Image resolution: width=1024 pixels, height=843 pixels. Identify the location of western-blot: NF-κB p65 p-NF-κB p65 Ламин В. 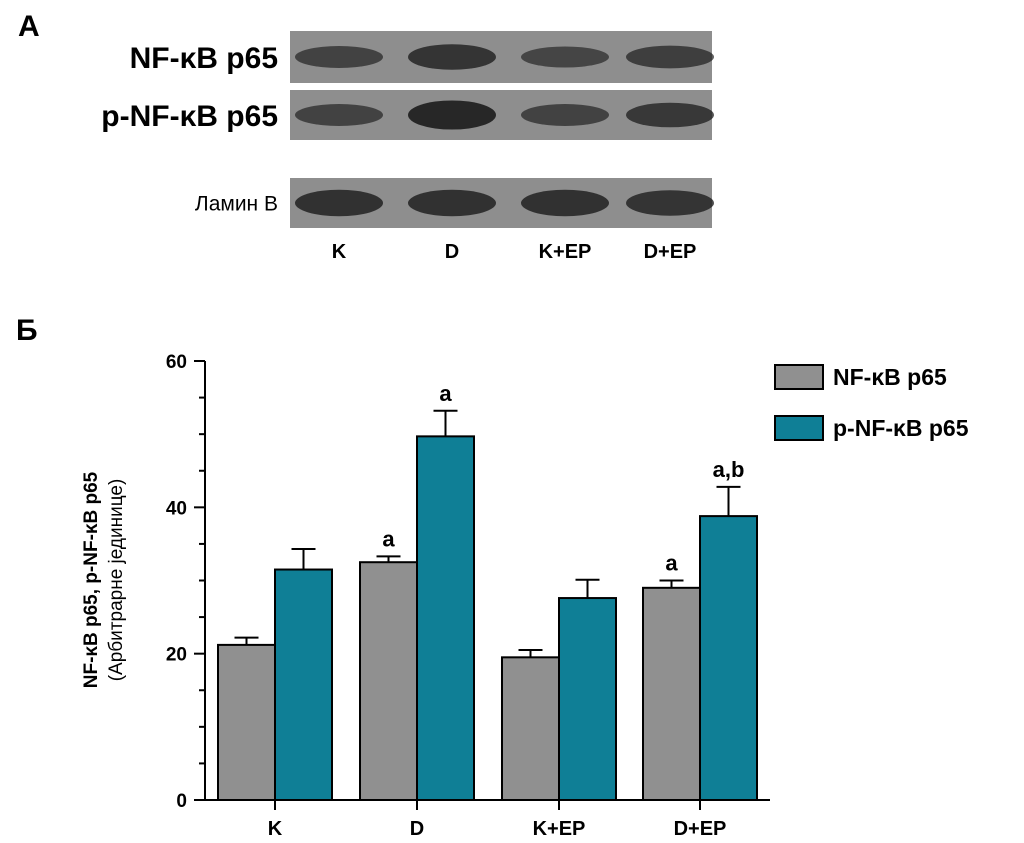
(407, 129).